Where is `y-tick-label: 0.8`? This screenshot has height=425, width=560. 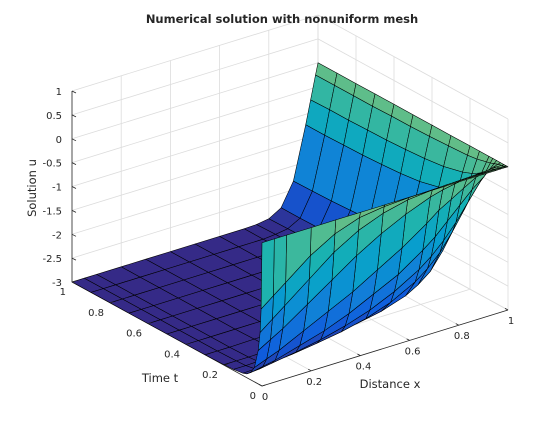 y-tick-label: 0.8 is located at coordinates (96, 313).